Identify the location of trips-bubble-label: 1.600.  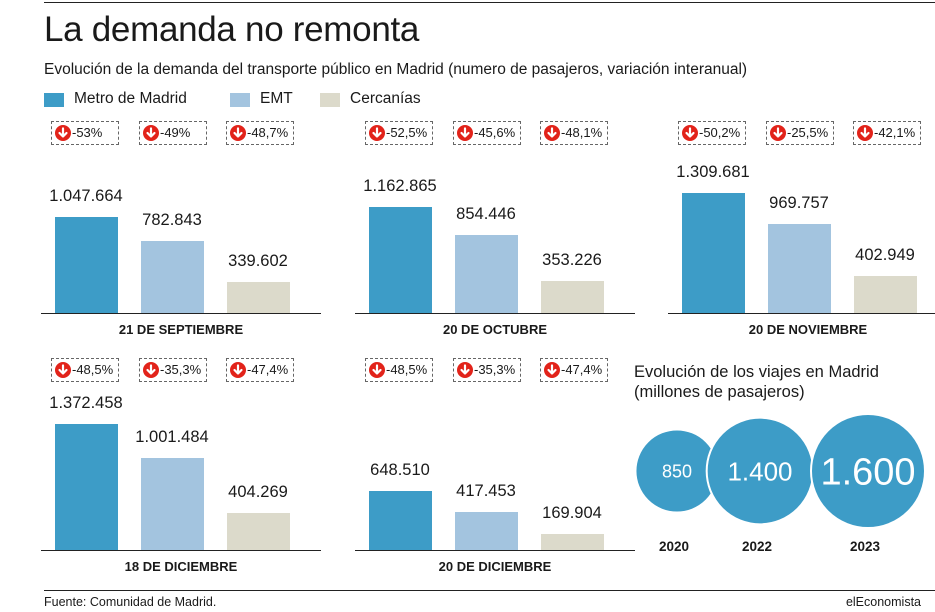
(867, 473).